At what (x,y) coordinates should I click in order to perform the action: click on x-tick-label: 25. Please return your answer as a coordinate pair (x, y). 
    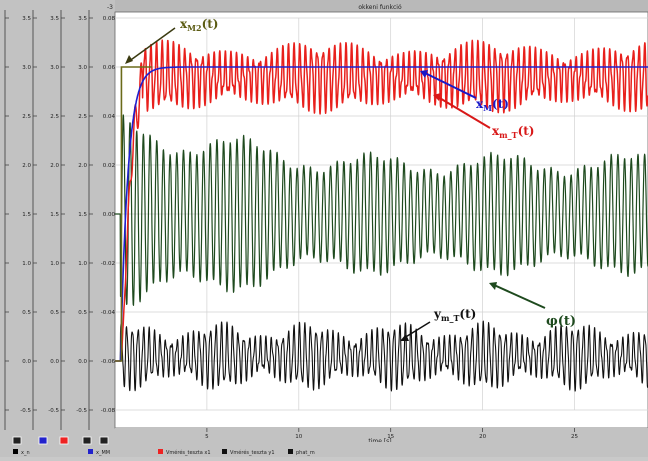
    Looking at the image, I should click on (574, 437).